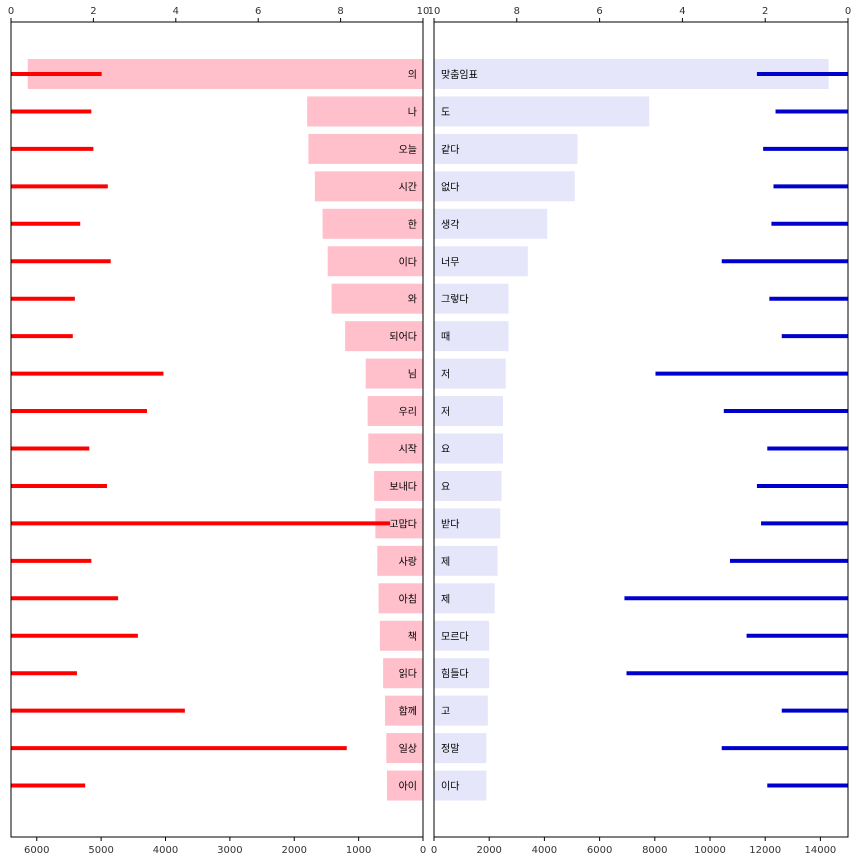 Image resolution: width=857 pixels, height=861 pixels. What do you see at coordinates (450, 150) in the screenshot?
I see `category-label: 같다` at bounding box center [450, 150].